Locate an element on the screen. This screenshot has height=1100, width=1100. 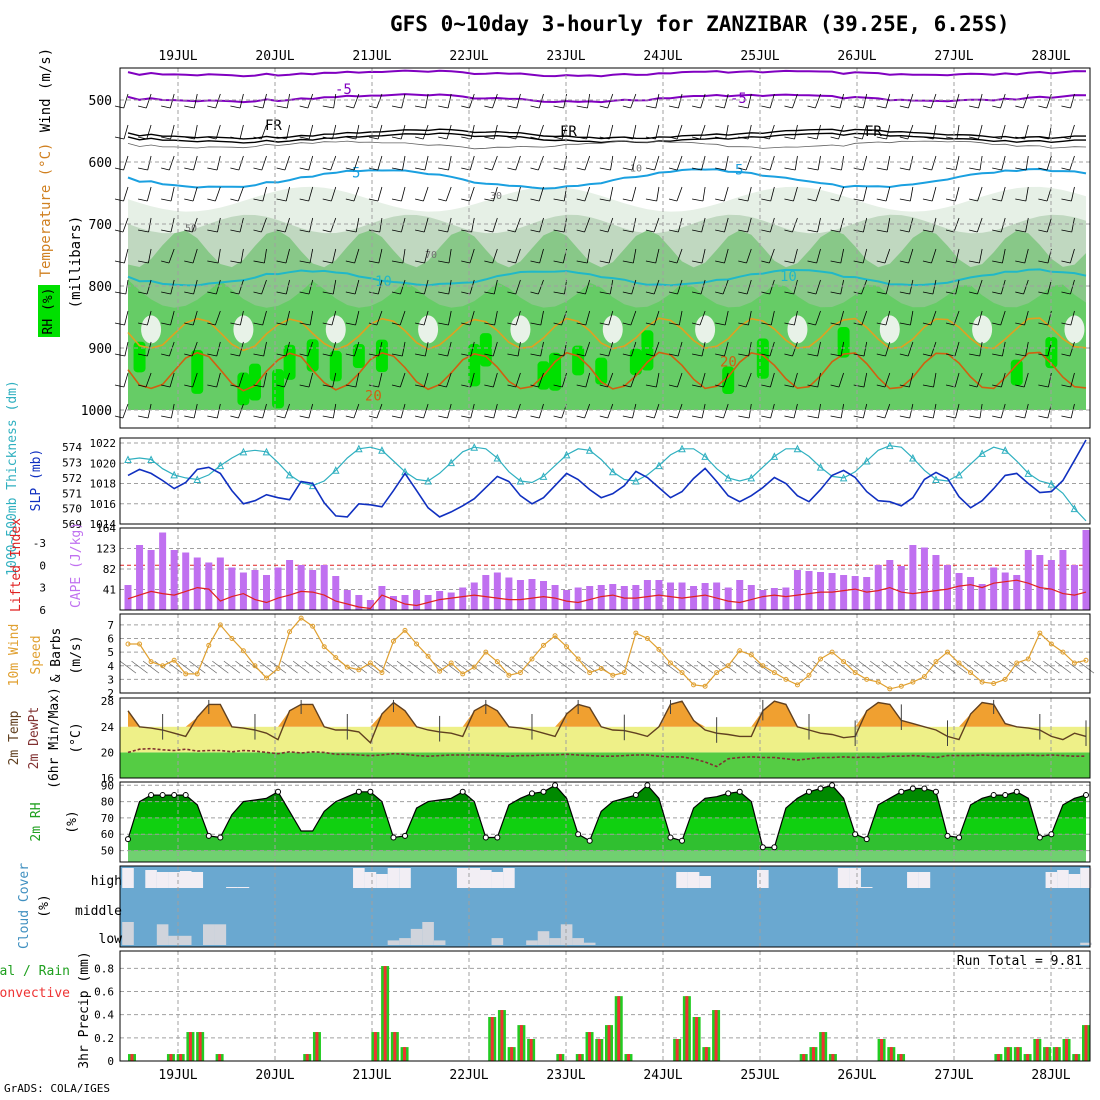
label-slp: SLP (mb) is located at coordinates (36, 480).